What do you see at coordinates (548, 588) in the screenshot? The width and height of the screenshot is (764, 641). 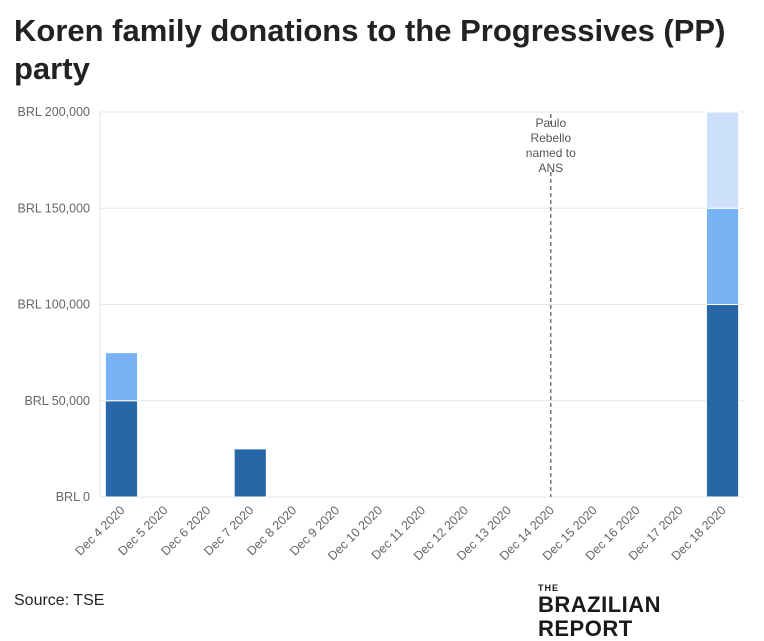 I see `brand-logo-small: THE` at bounding box center [548, 588].